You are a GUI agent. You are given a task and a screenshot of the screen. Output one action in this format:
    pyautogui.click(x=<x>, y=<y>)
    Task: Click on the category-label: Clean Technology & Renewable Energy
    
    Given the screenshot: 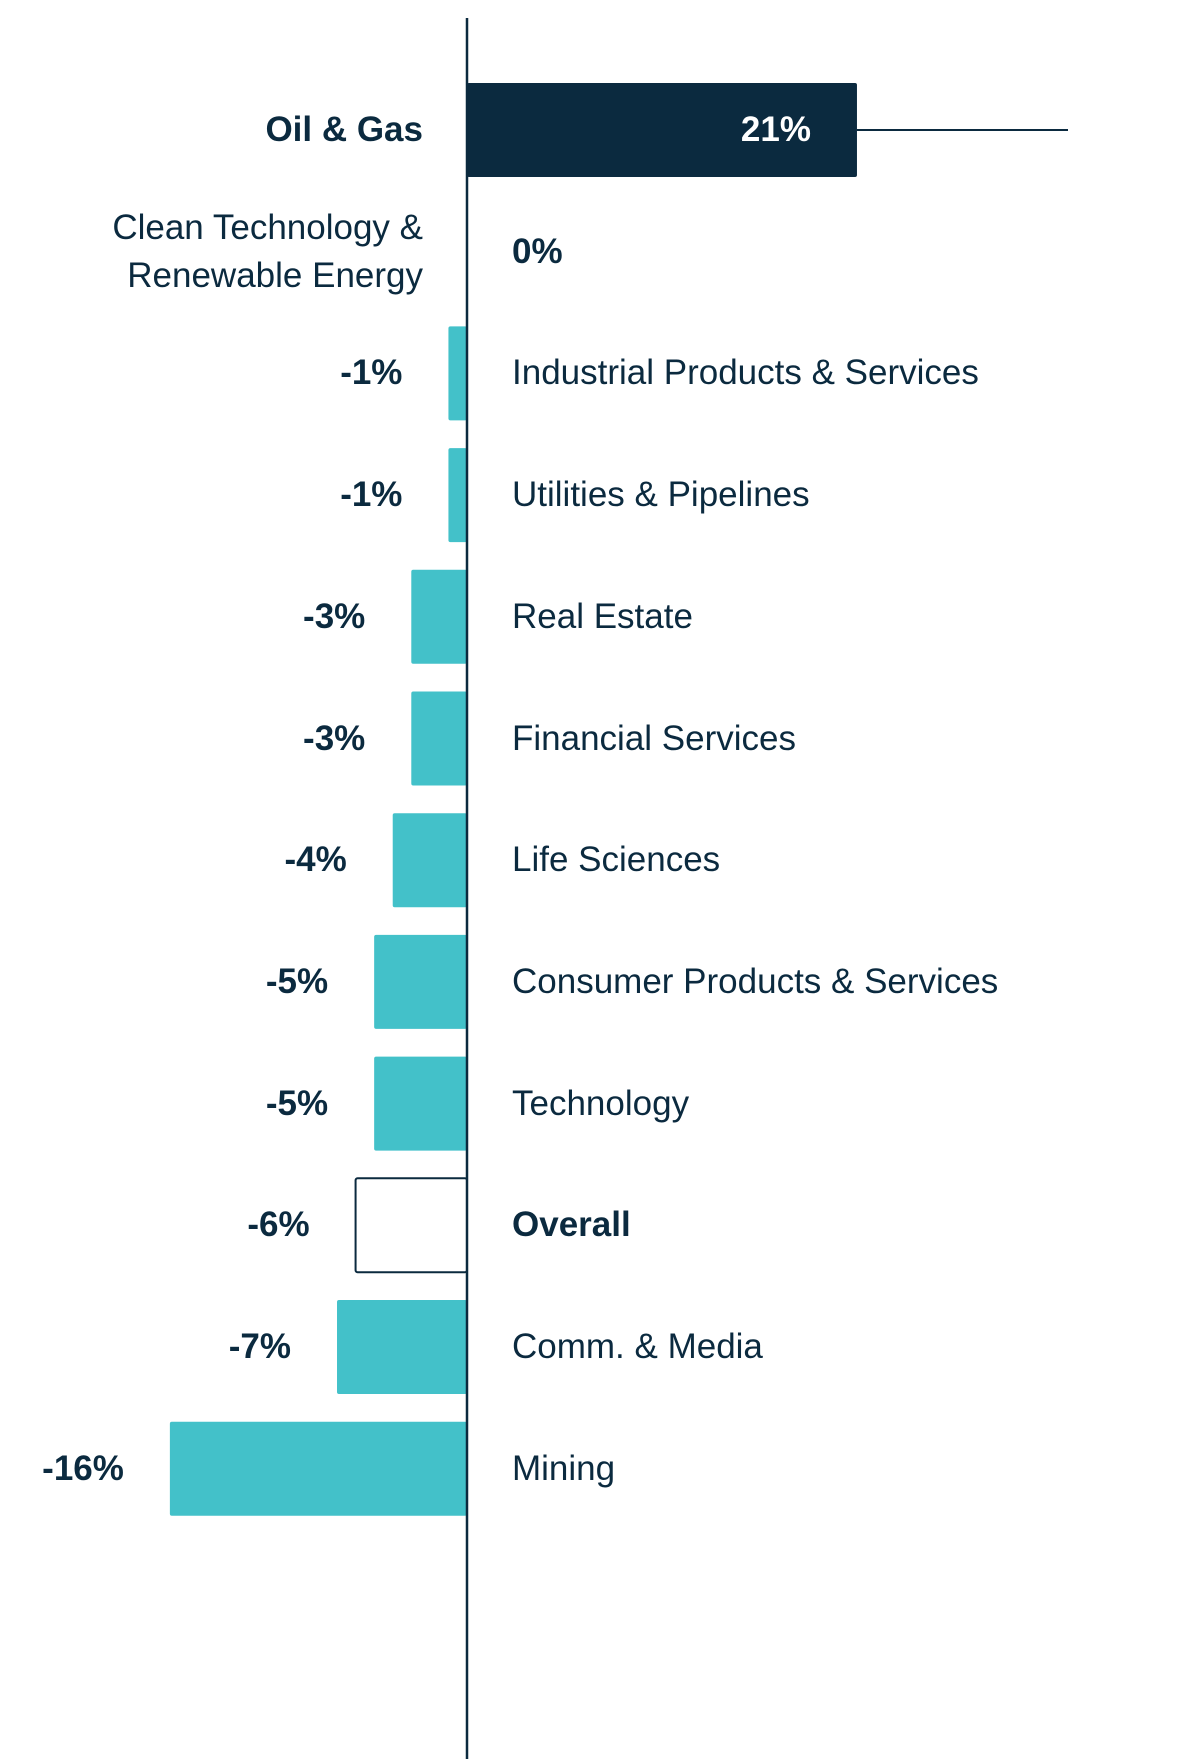 What is the action you would take?
    pyautogui.click(x=267, y=251)
    